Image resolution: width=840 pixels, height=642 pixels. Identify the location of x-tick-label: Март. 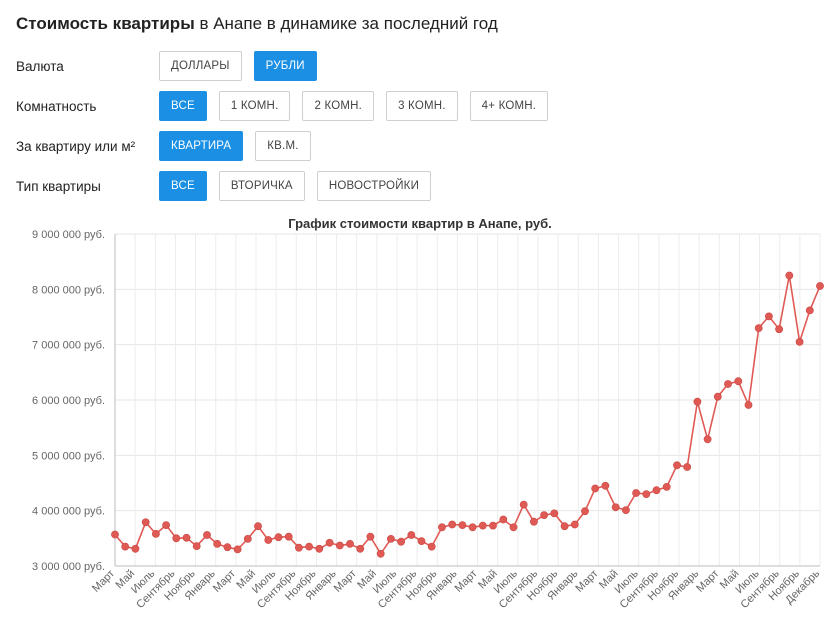
(586, 581).